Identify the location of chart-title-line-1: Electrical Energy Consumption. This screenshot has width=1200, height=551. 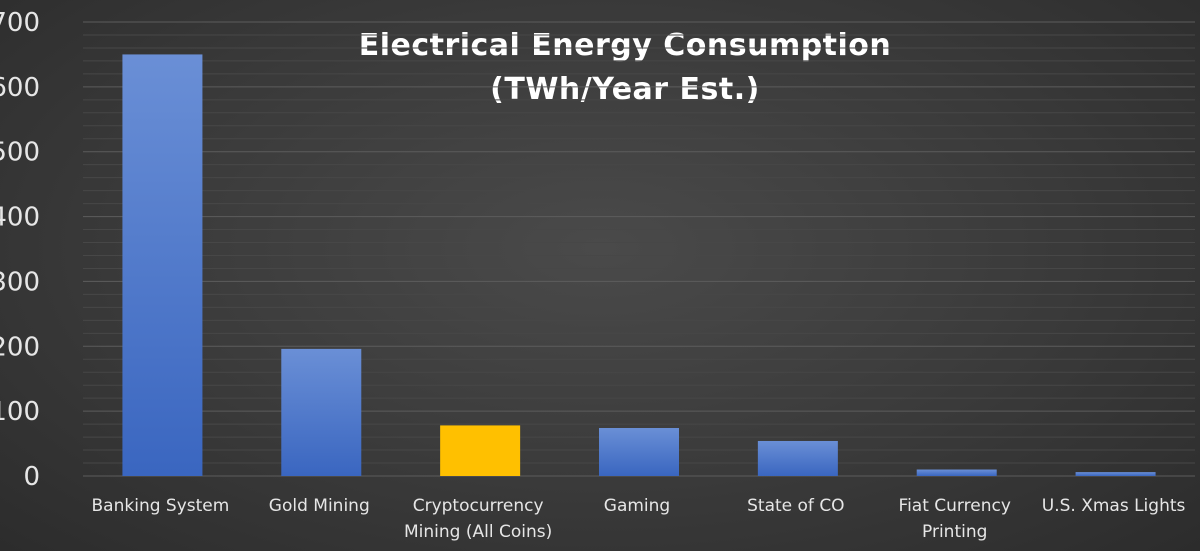
(625, 45).